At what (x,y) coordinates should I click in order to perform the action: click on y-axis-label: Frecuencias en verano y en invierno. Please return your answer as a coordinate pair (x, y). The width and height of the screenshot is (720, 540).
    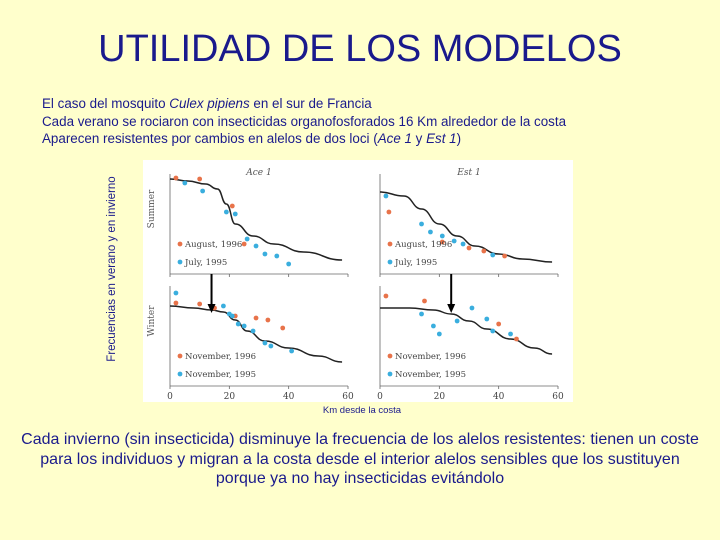
    Looking at the image, I should click on (112, 269).